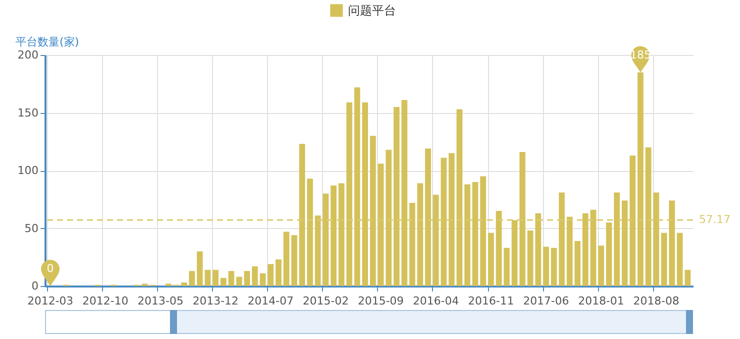 This screenshot has width=740, height=339. I want to click on y-tick-label: 150, so click(28, 113).